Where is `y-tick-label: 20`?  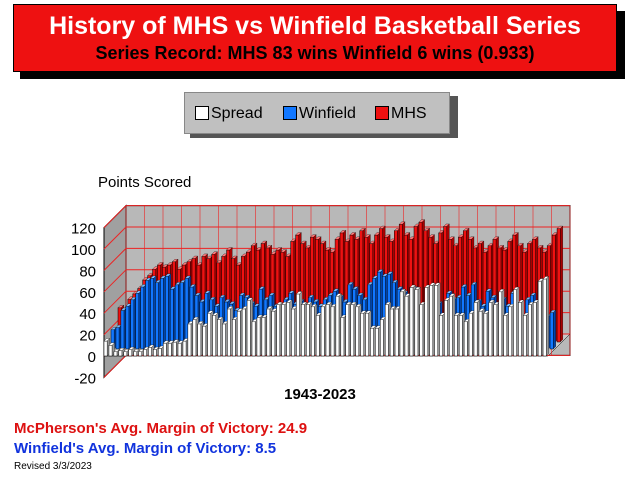 y-tick-label: 20 is located at coordinates (87, 336).